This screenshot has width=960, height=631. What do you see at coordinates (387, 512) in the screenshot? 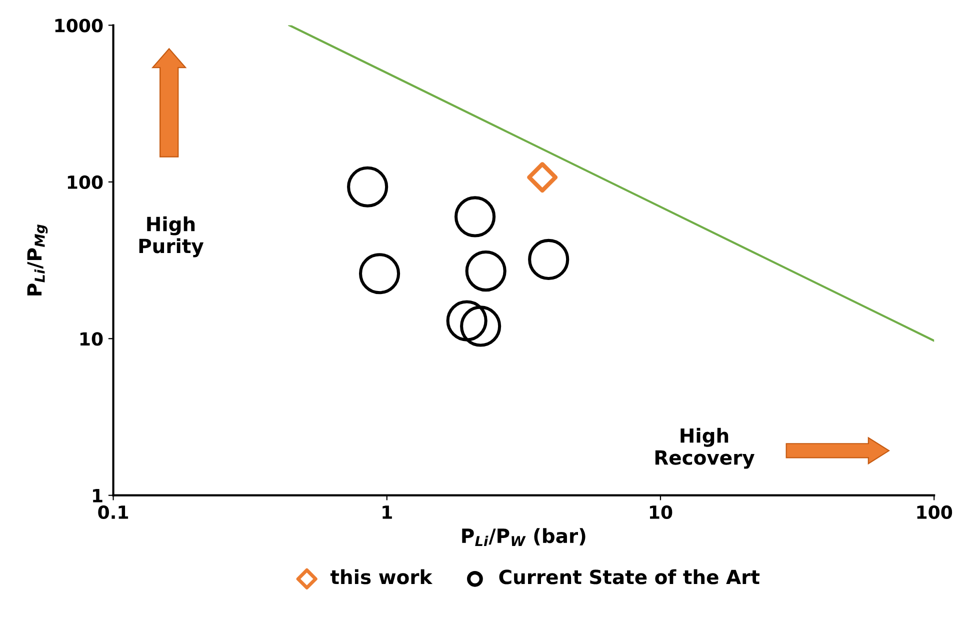
I see `x-tick-label: 1` at bounding box center [387, 512].